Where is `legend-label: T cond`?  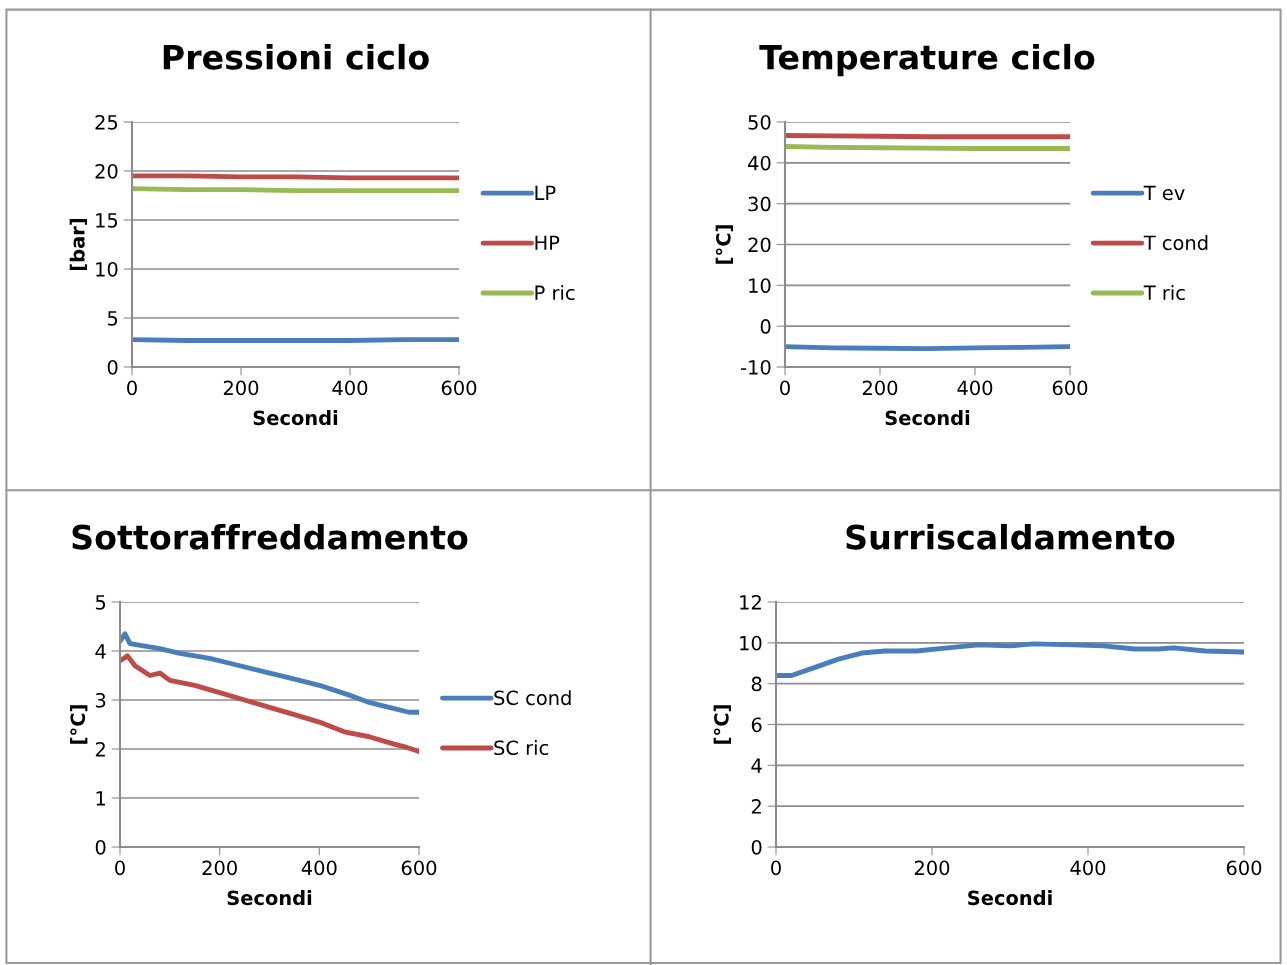 legend-label: T cond is located at coordinates (1175, 243).